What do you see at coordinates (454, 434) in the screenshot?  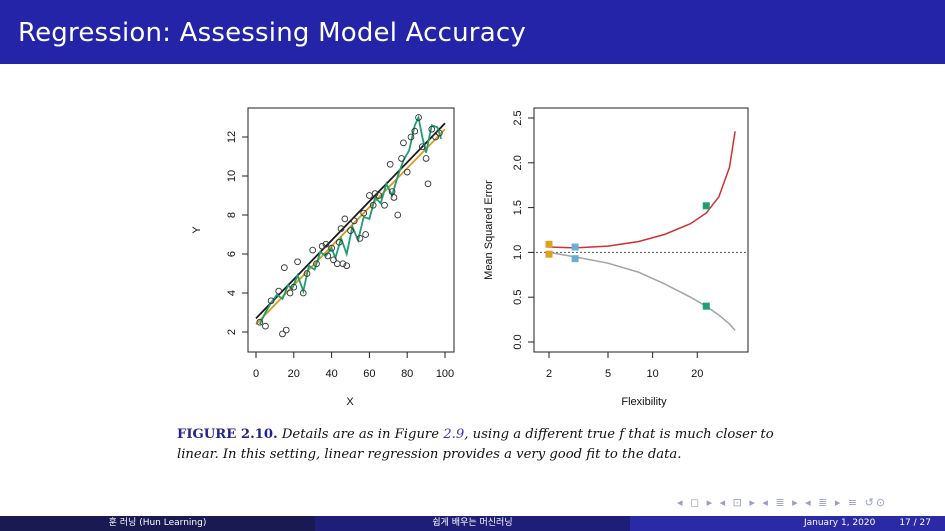 I see `figure-reference-link: 2.9` at bounding box center [454, 434].